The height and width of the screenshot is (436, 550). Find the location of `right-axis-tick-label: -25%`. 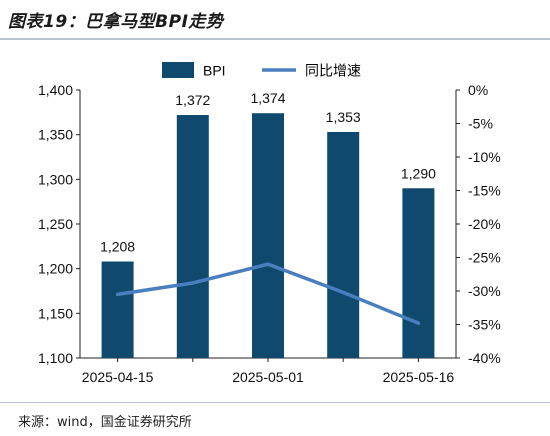

right-axis-tick-label: -25% is located at coordinates (484, 258).